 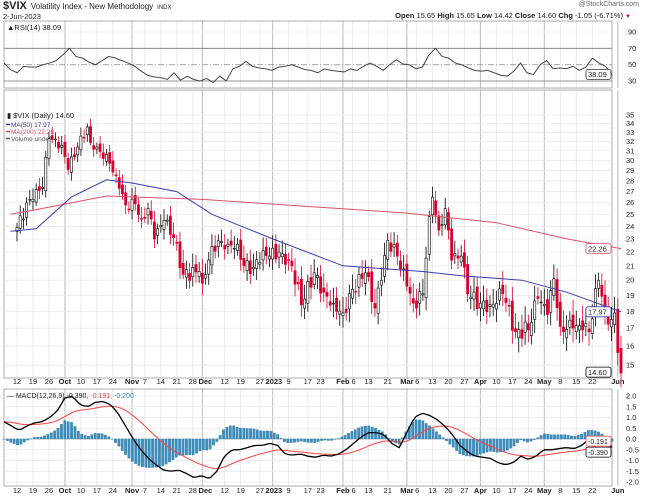 What do you see at coordinates (630, 191) in the screenshot?
I see `price-tick-label: 27` at bounding box center [630, 191].